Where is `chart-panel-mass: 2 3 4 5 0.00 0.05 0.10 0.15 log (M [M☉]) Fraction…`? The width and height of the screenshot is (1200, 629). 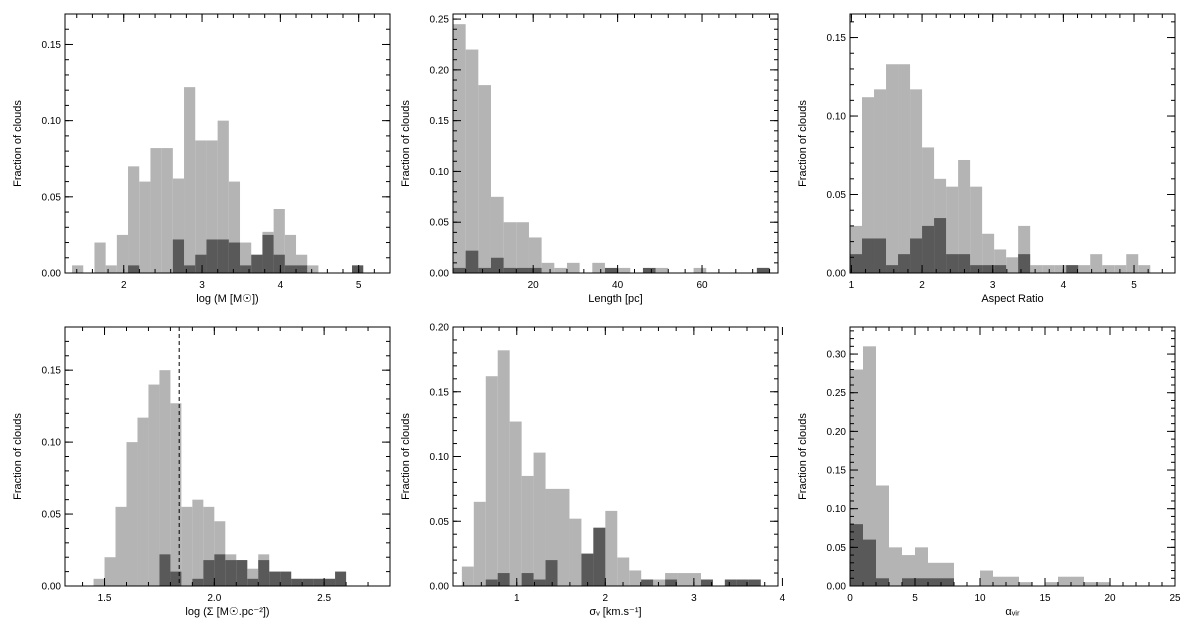 chart-panel-mass: 2 3 4 5 0.00 0.05 0.10 0.15 log (M [M☉]) Fraction… is located at coordinates (201, 159).